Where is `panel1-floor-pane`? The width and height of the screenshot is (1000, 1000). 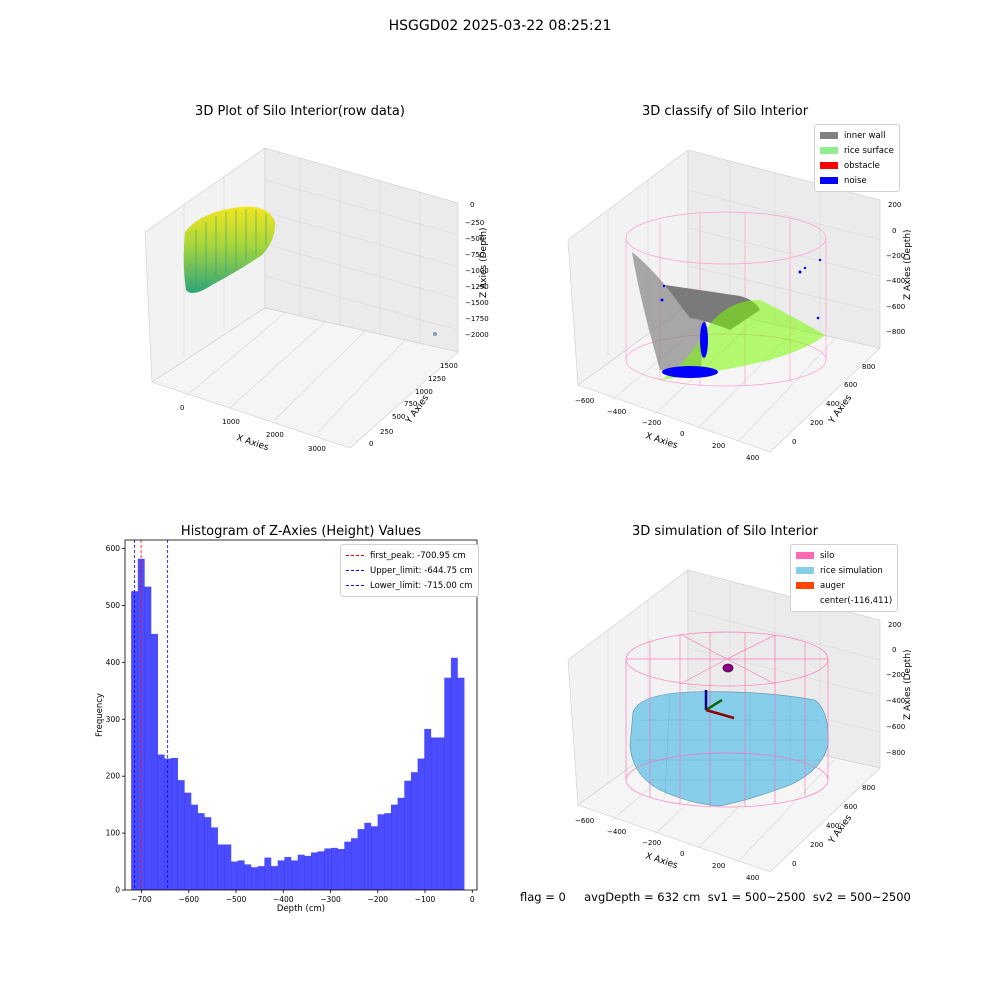 panel1-floor-pane is located at coordinates (305, 378).